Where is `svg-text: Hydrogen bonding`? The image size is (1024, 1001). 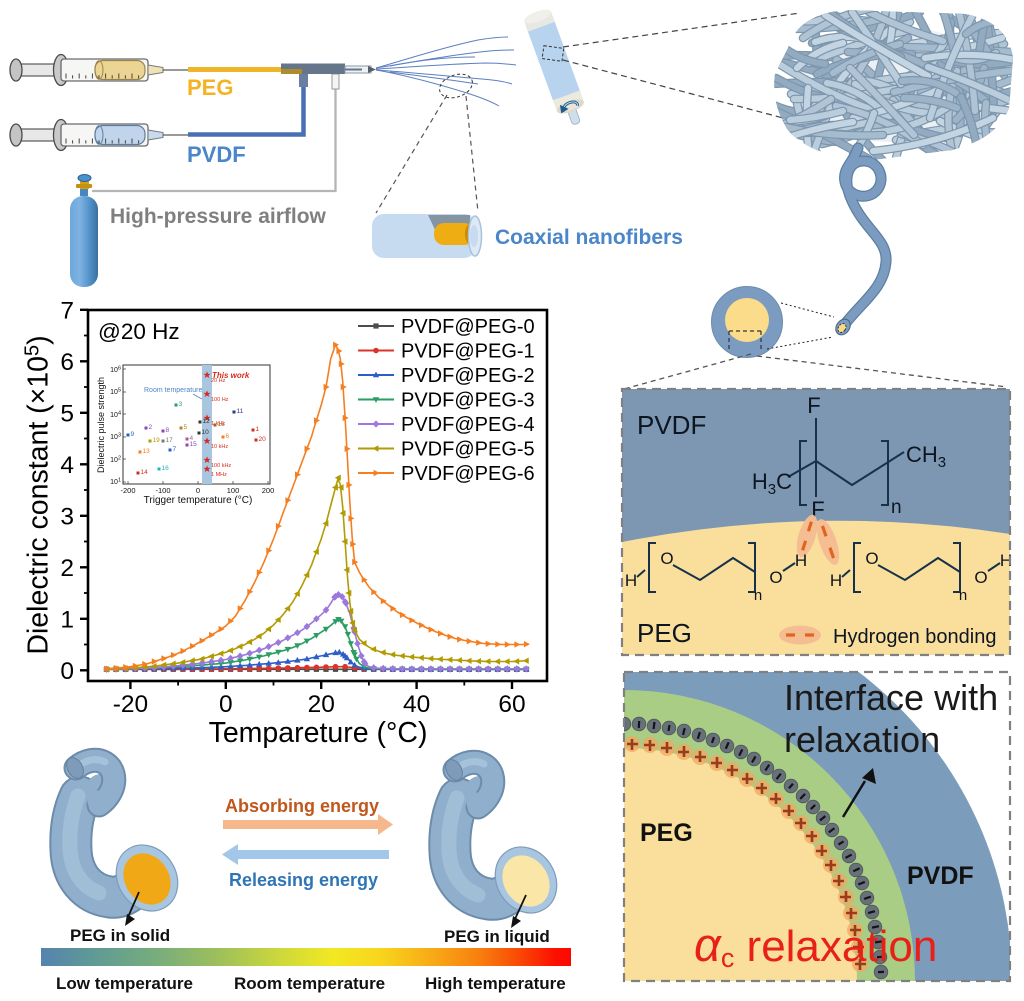
svg-text: Hydrogen bonding is located at coordinates (914, 637).